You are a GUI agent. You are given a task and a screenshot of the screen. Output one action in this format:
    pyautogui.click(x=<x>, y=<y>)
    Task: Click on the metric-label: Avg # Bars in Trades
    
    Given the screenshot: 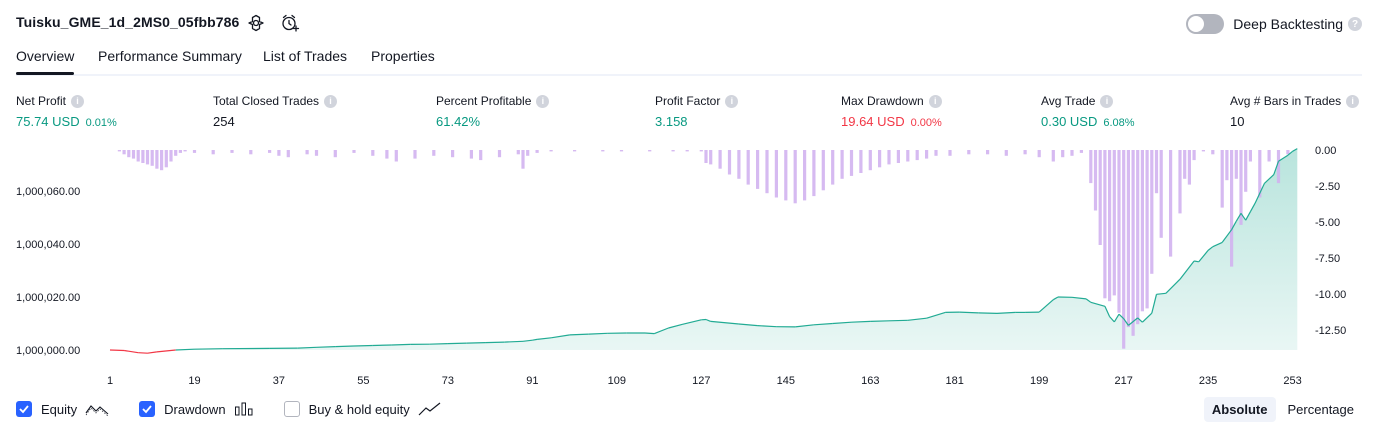 What is the action you would take?
    pyautogui.click(x=1286, y=101)
    